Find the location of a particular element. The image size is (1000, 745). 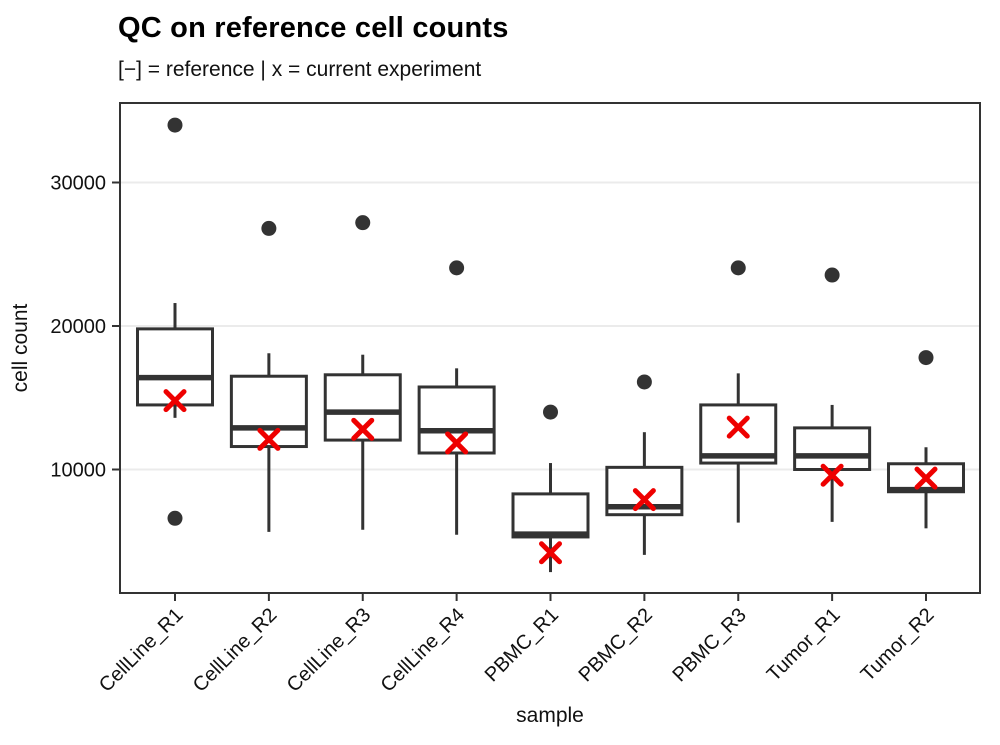

chart-title: QC on reference cell counts is located at coordinates (313, 28).